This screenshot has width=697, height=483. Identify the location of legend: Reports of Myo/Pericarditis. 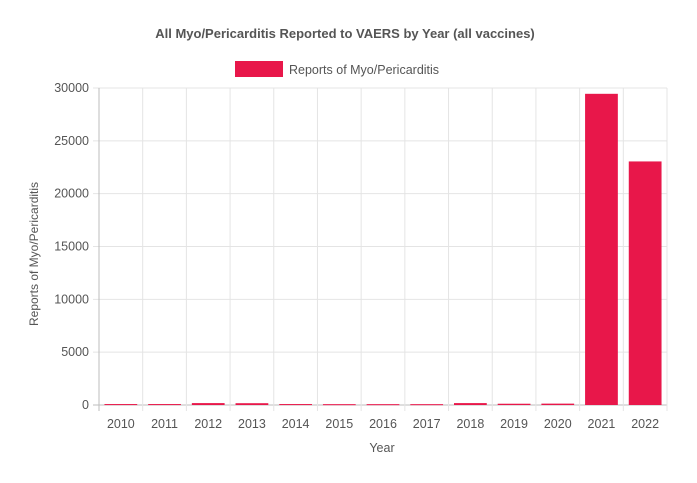
(337, 69).